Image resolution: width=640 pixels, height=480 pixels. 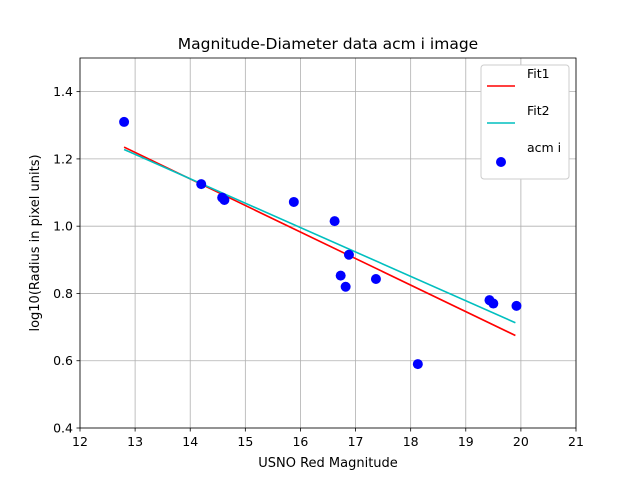 I want to click on x-tick-label: 13, so click(x=135, y=441).